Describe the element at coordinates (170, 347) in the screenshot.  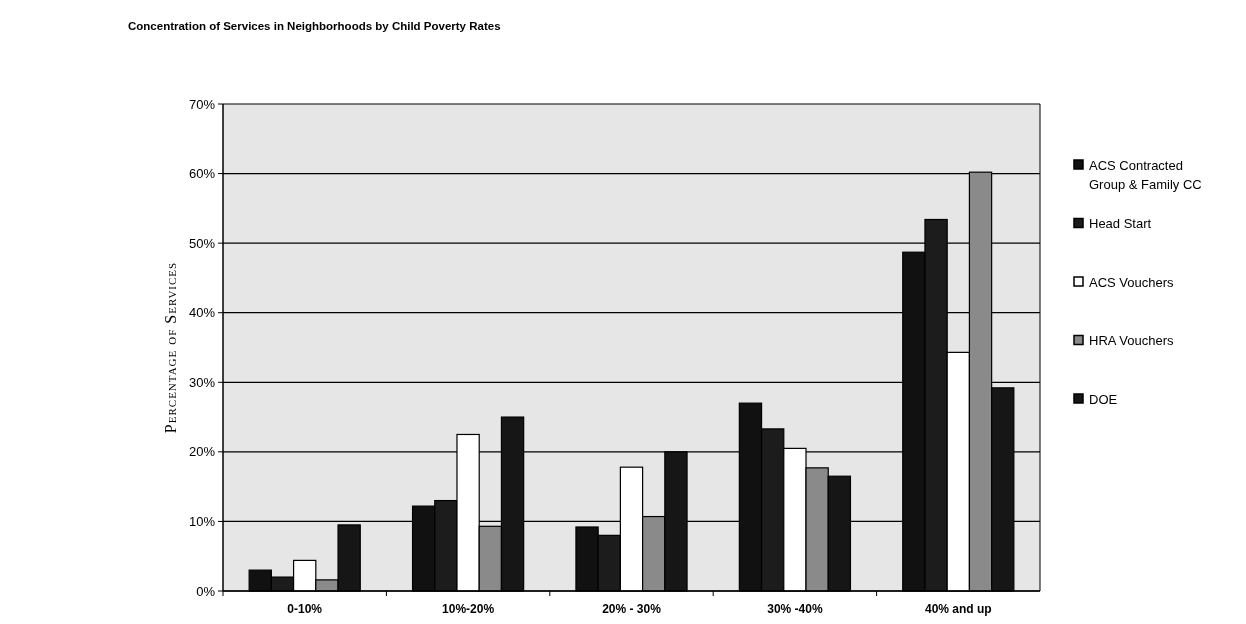
I see `y-axis-title: Percentage of Services` at that location.